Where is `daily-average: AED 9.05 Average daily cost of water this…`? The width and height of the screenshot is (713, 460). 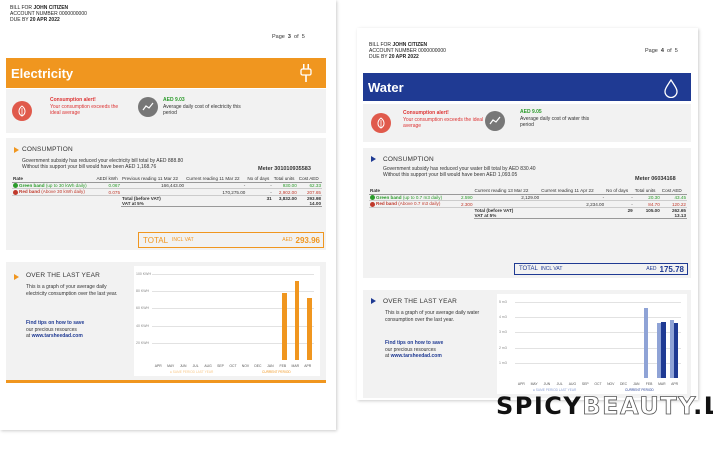
daily-average: AED 9.05 Average daily cost of water this… is located at coordinates (555, 118).